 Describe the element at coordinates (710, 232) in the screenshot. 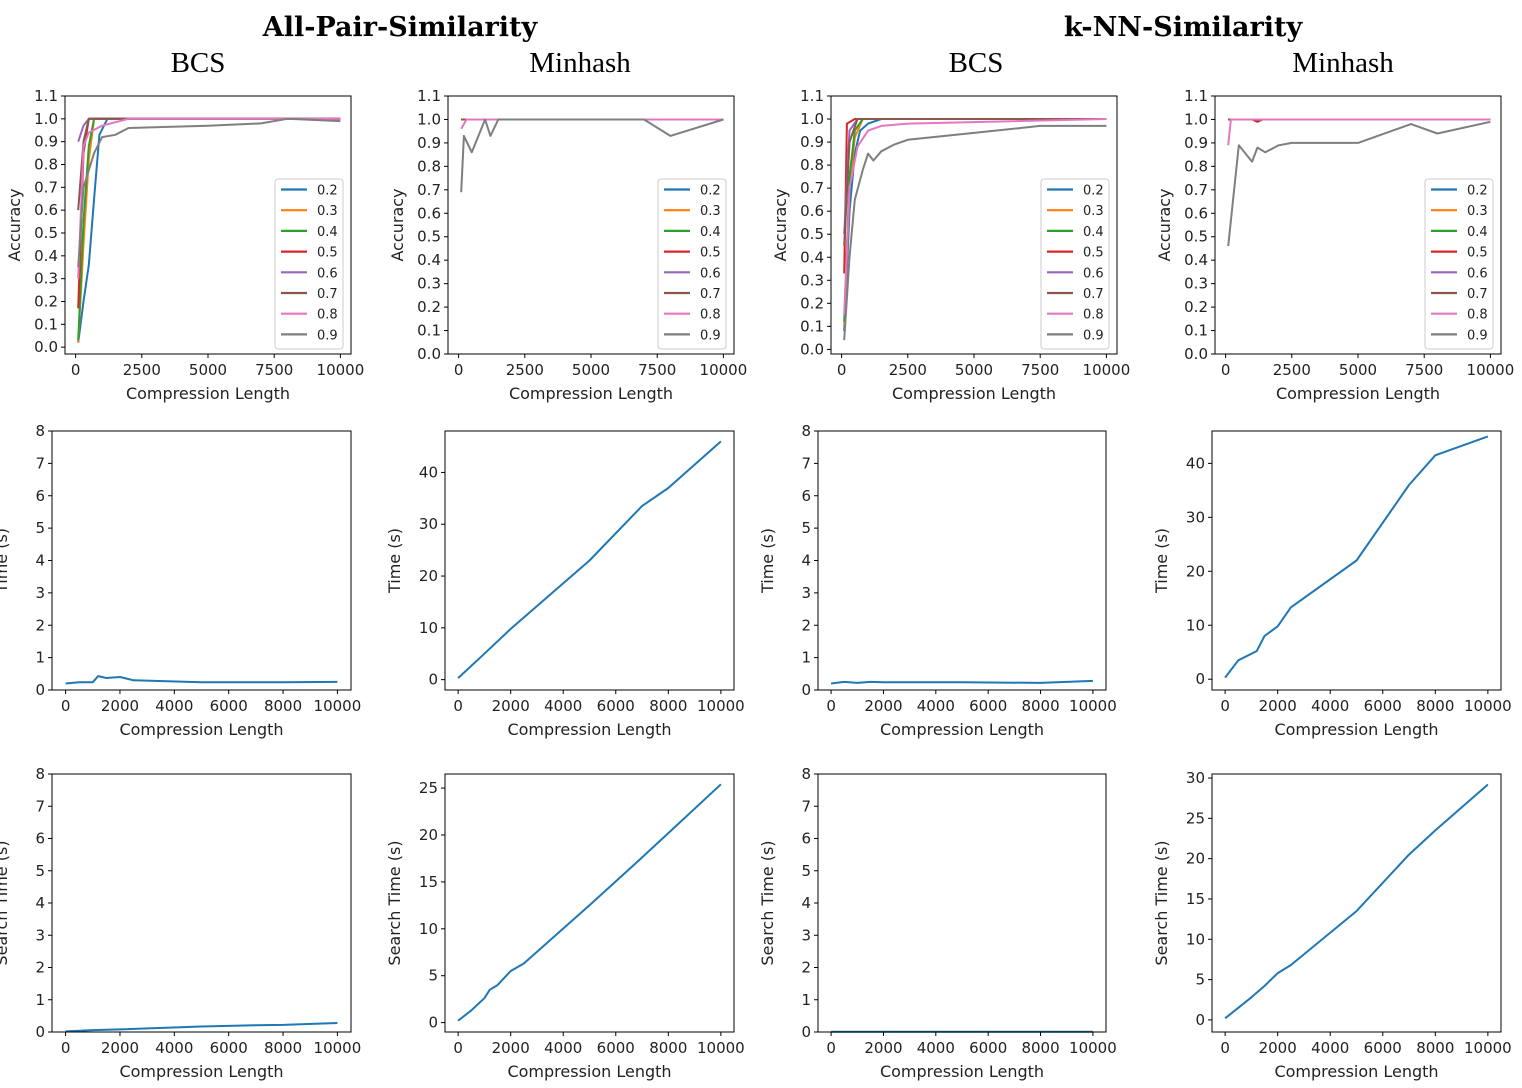

I see `apsim-minhash-accuracy-legend-label-0.4: 0.4` at that location.